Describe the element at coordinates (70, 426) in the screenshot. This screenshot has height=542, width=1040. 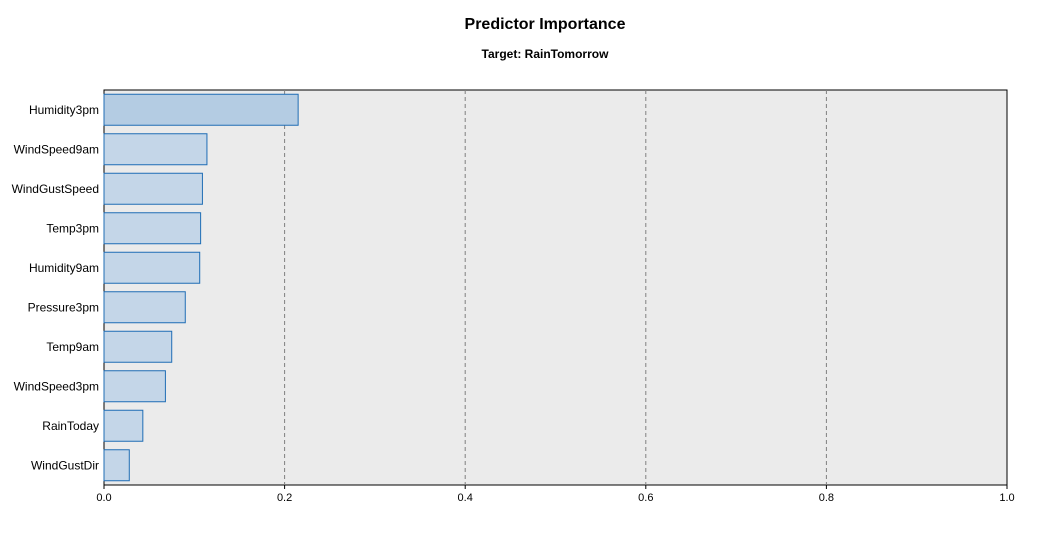
I see `category-label: RainToday` at that location.